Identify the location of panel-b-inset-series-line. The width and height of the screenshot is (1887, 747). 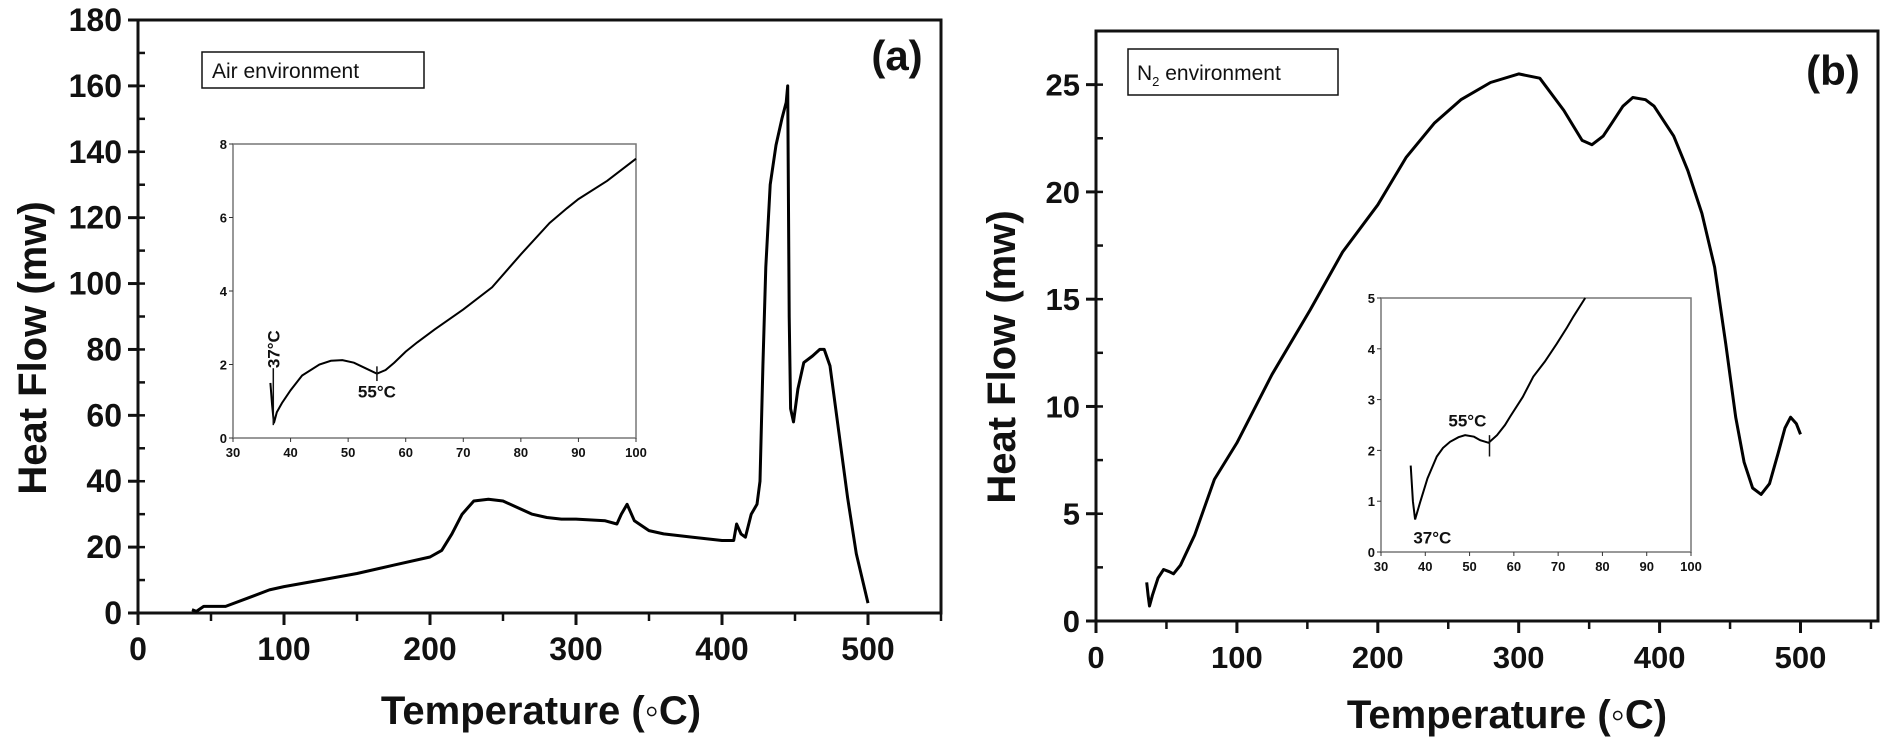
(1498, 408).